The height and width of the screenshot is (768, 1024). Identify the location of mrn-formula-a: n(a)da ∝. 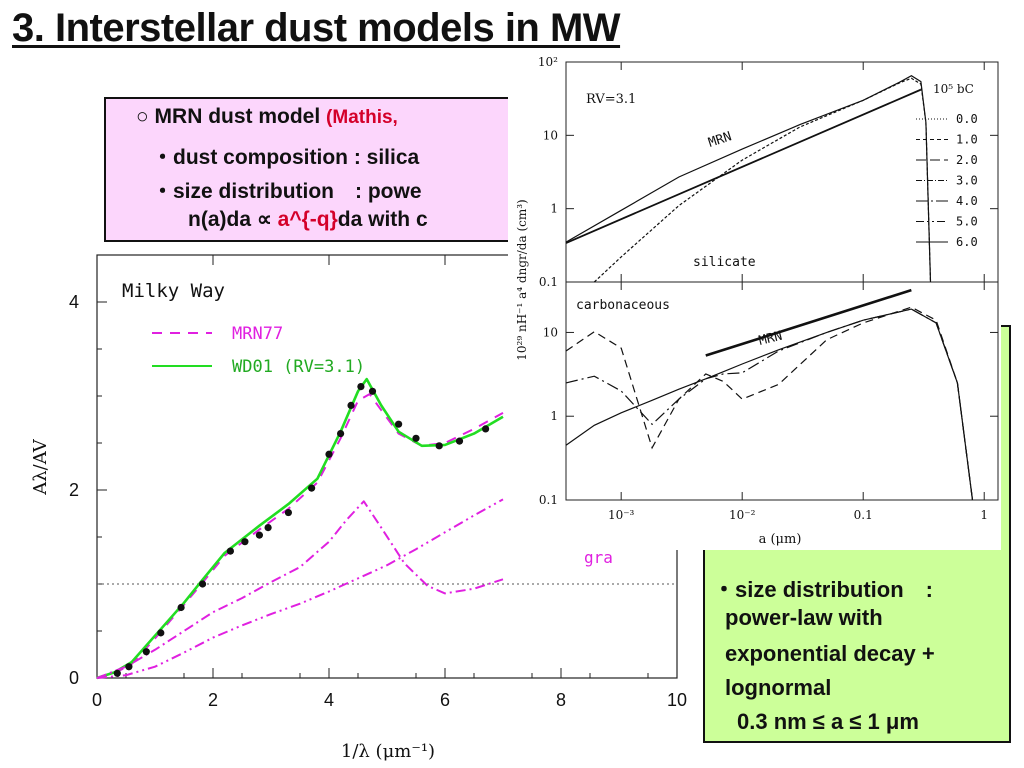
(233, 219).